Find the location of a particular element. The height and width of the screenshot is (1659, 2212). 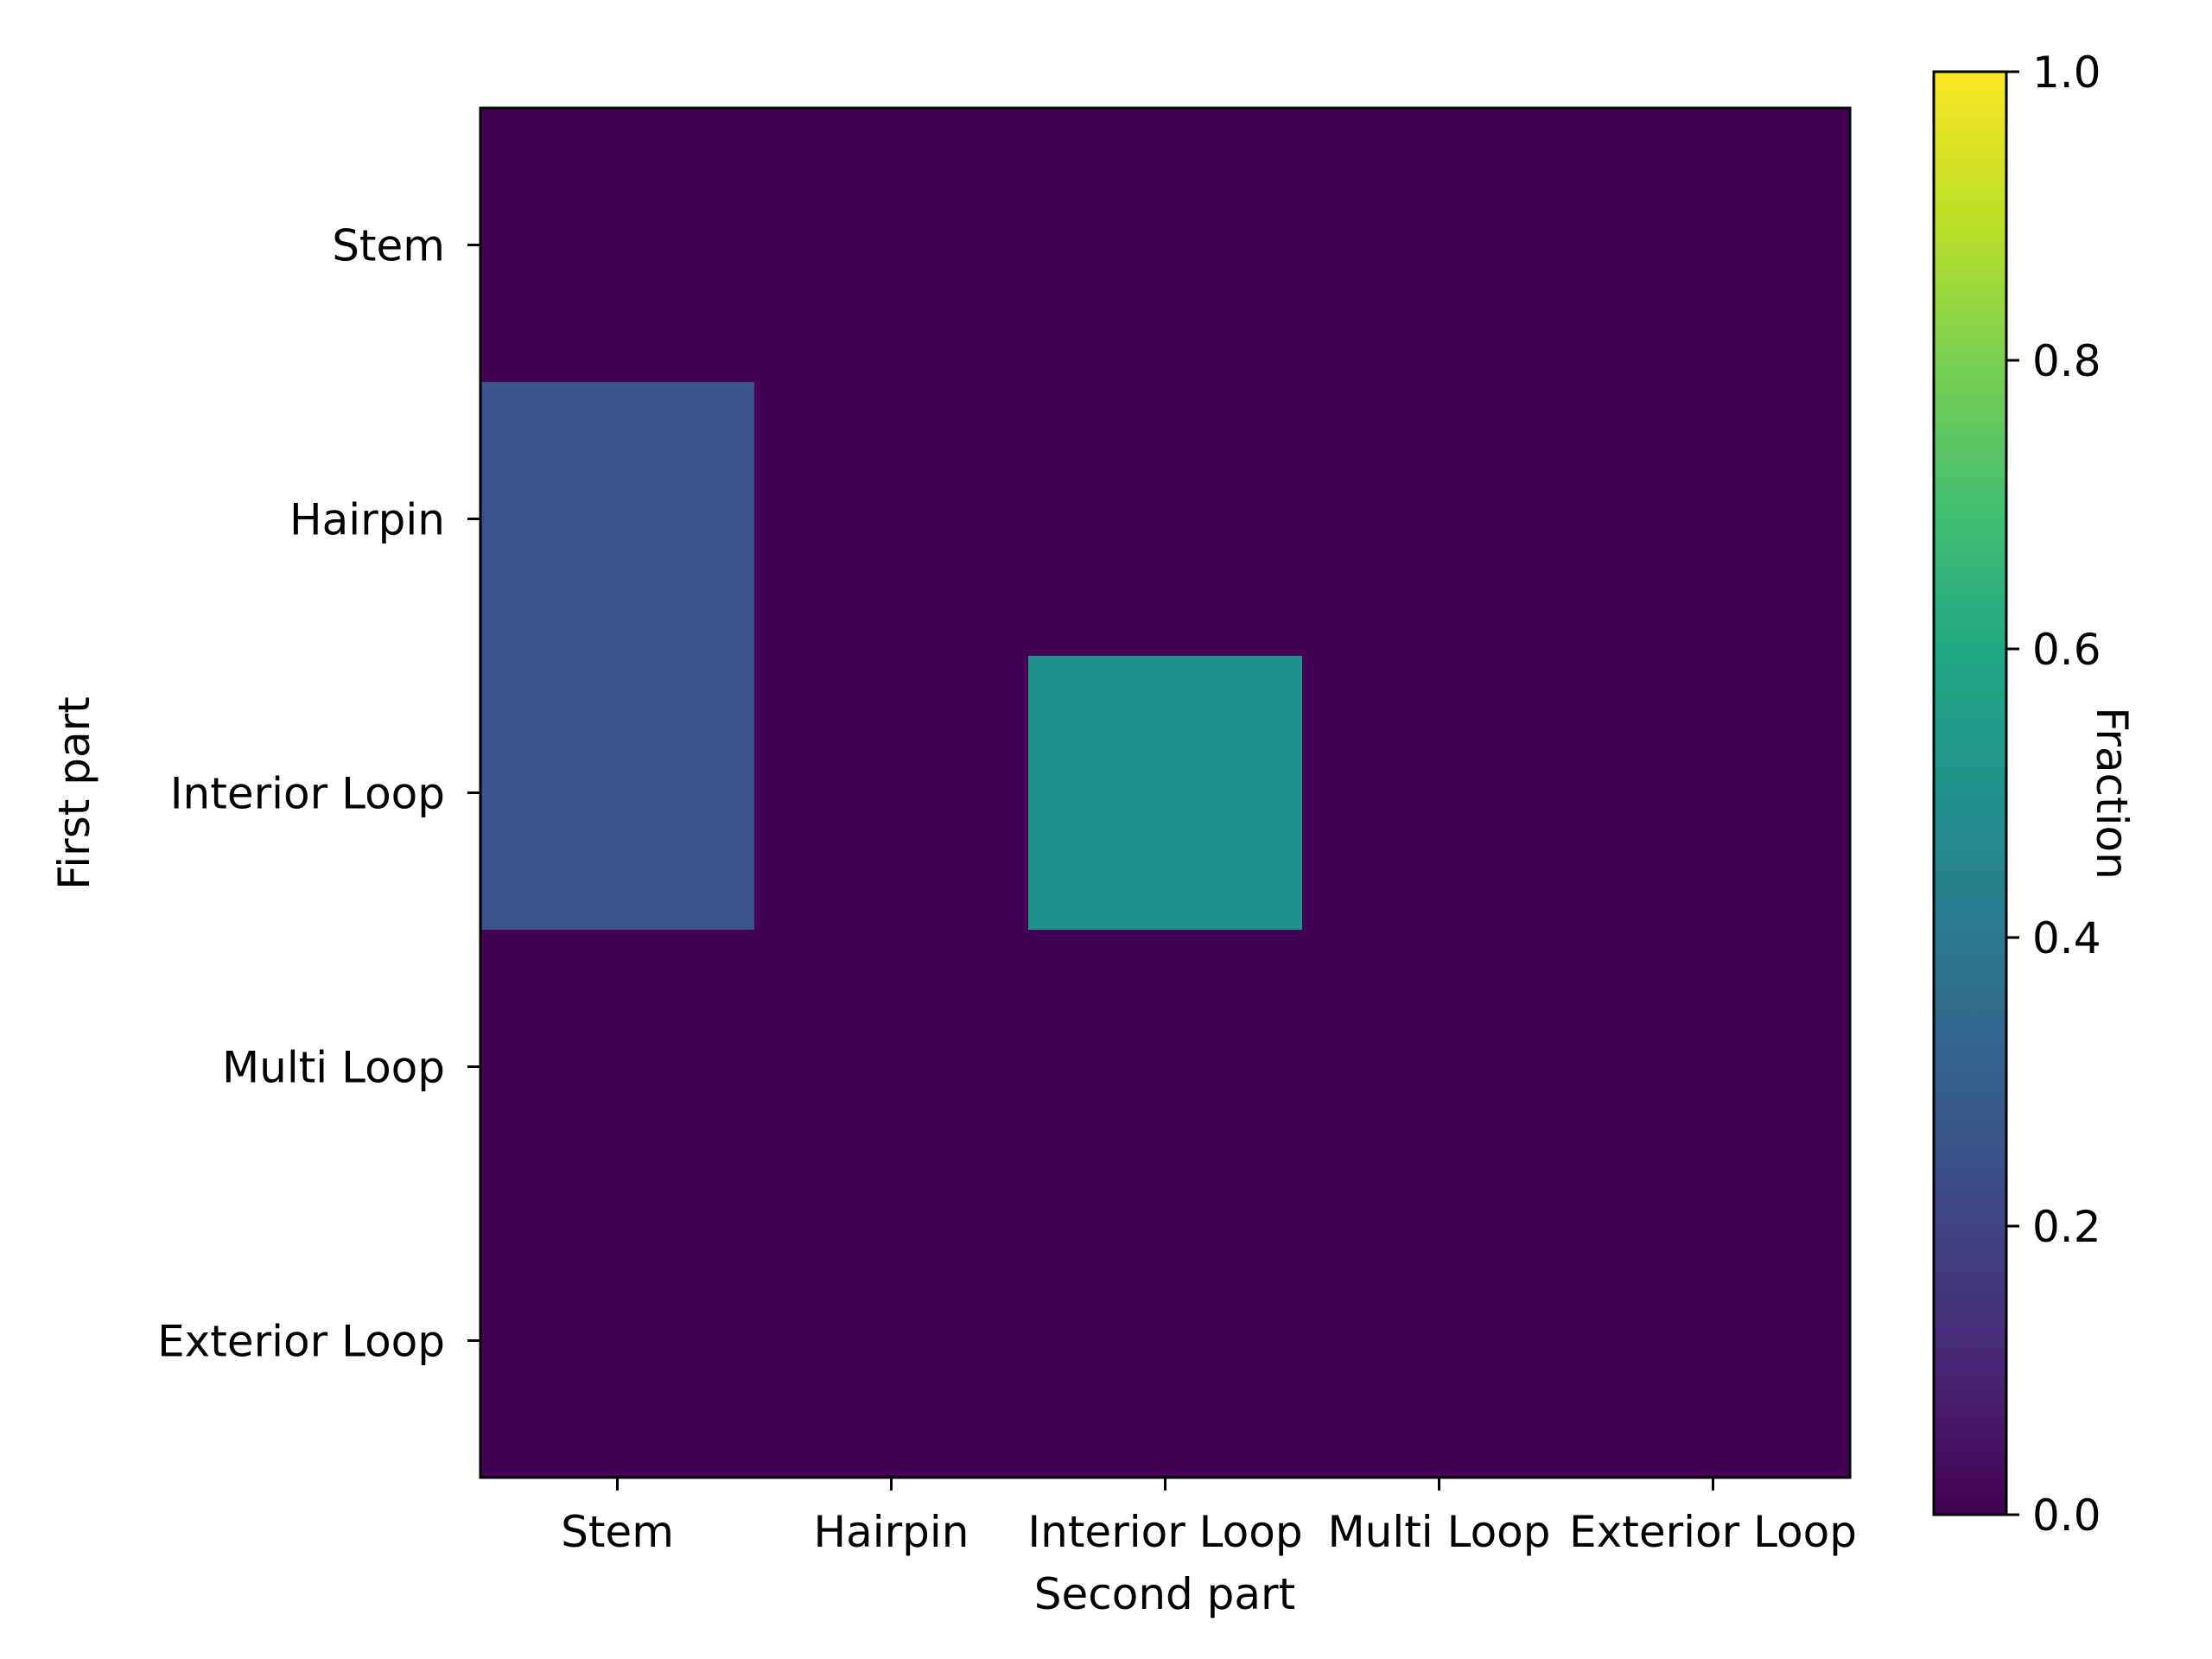

y-tick-label: Interior Loop is located at coordinates (307, 794).